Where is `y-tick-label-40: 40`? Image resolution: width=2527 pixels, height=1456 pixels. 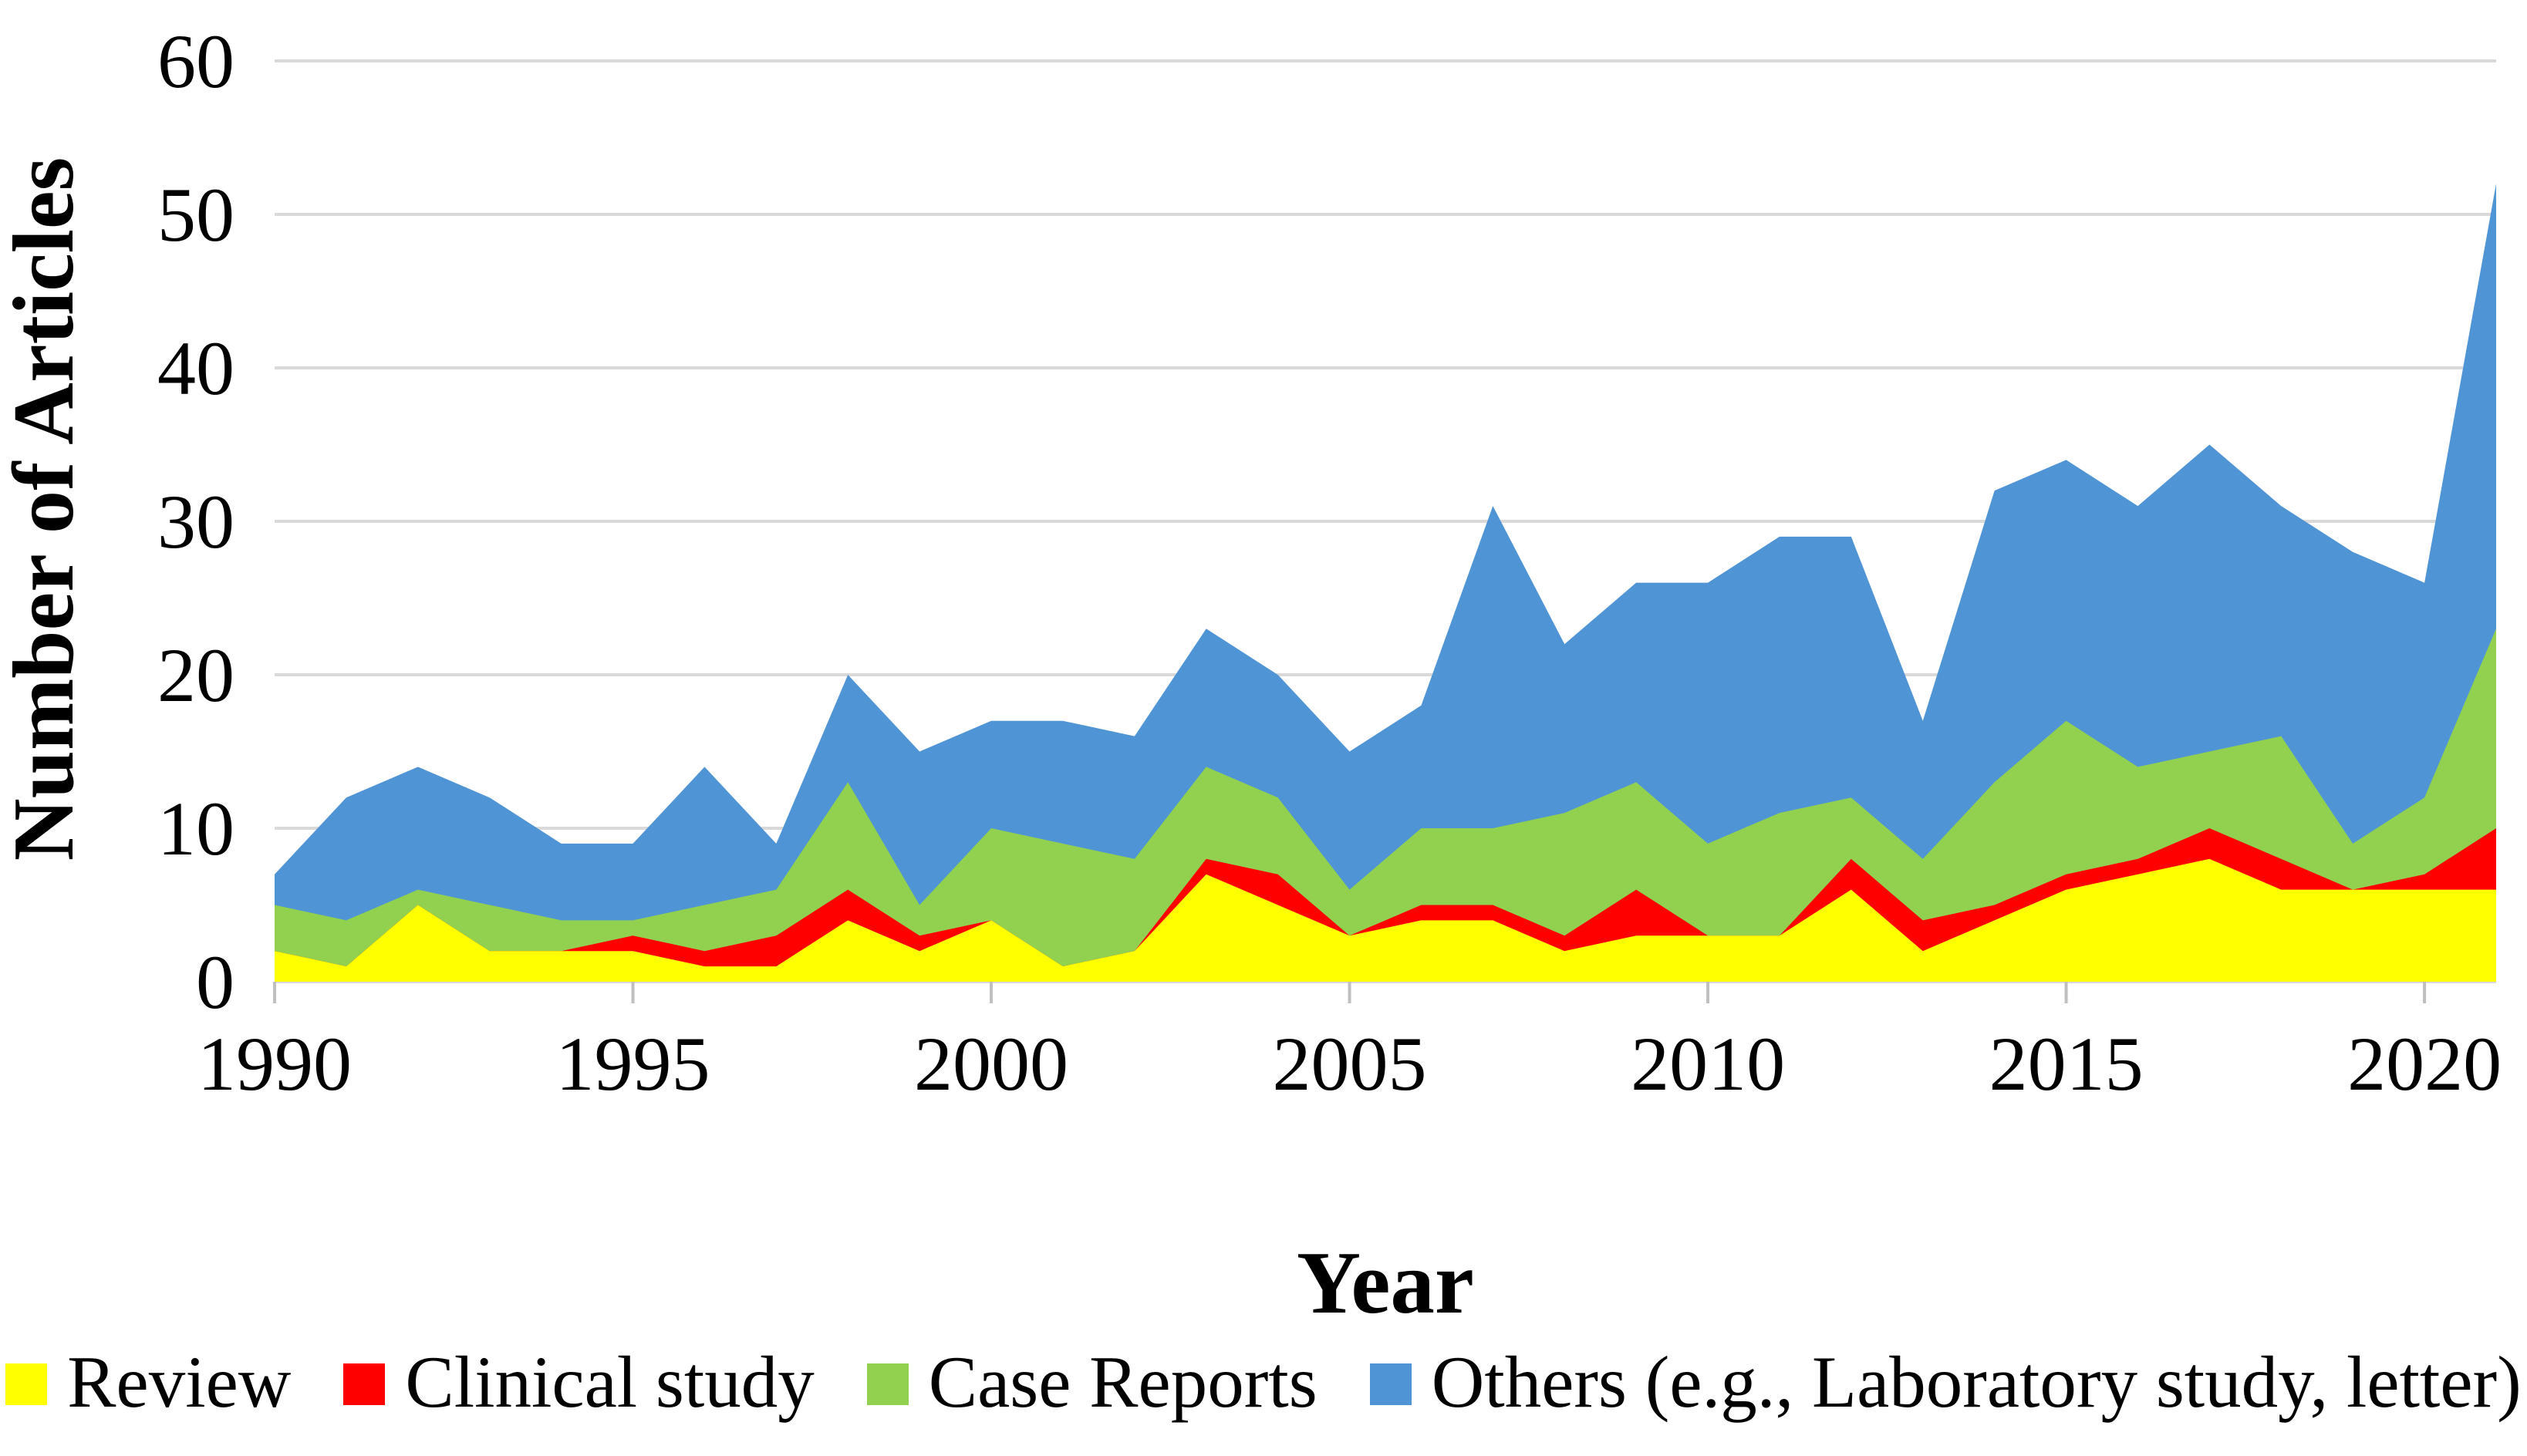 y-tick-label-40: 40 is located at coordinates (196, 368).